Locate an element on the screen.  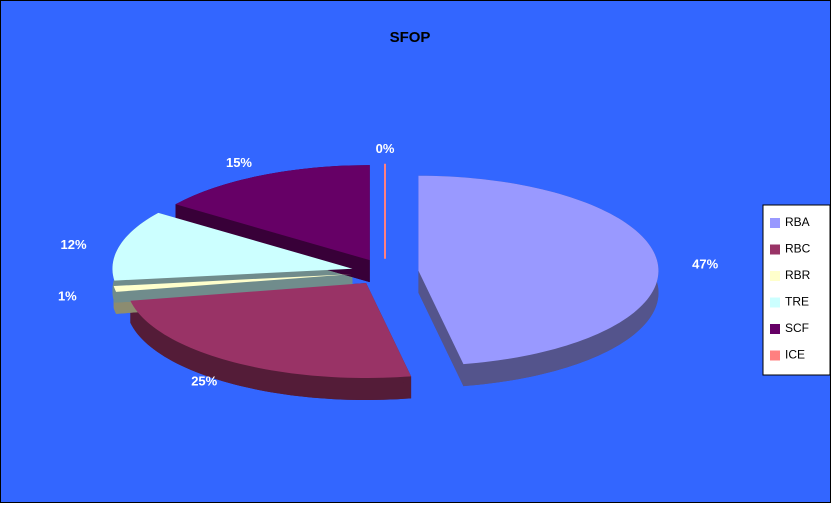
data-label: 47% is located at coordinates (705, 263).